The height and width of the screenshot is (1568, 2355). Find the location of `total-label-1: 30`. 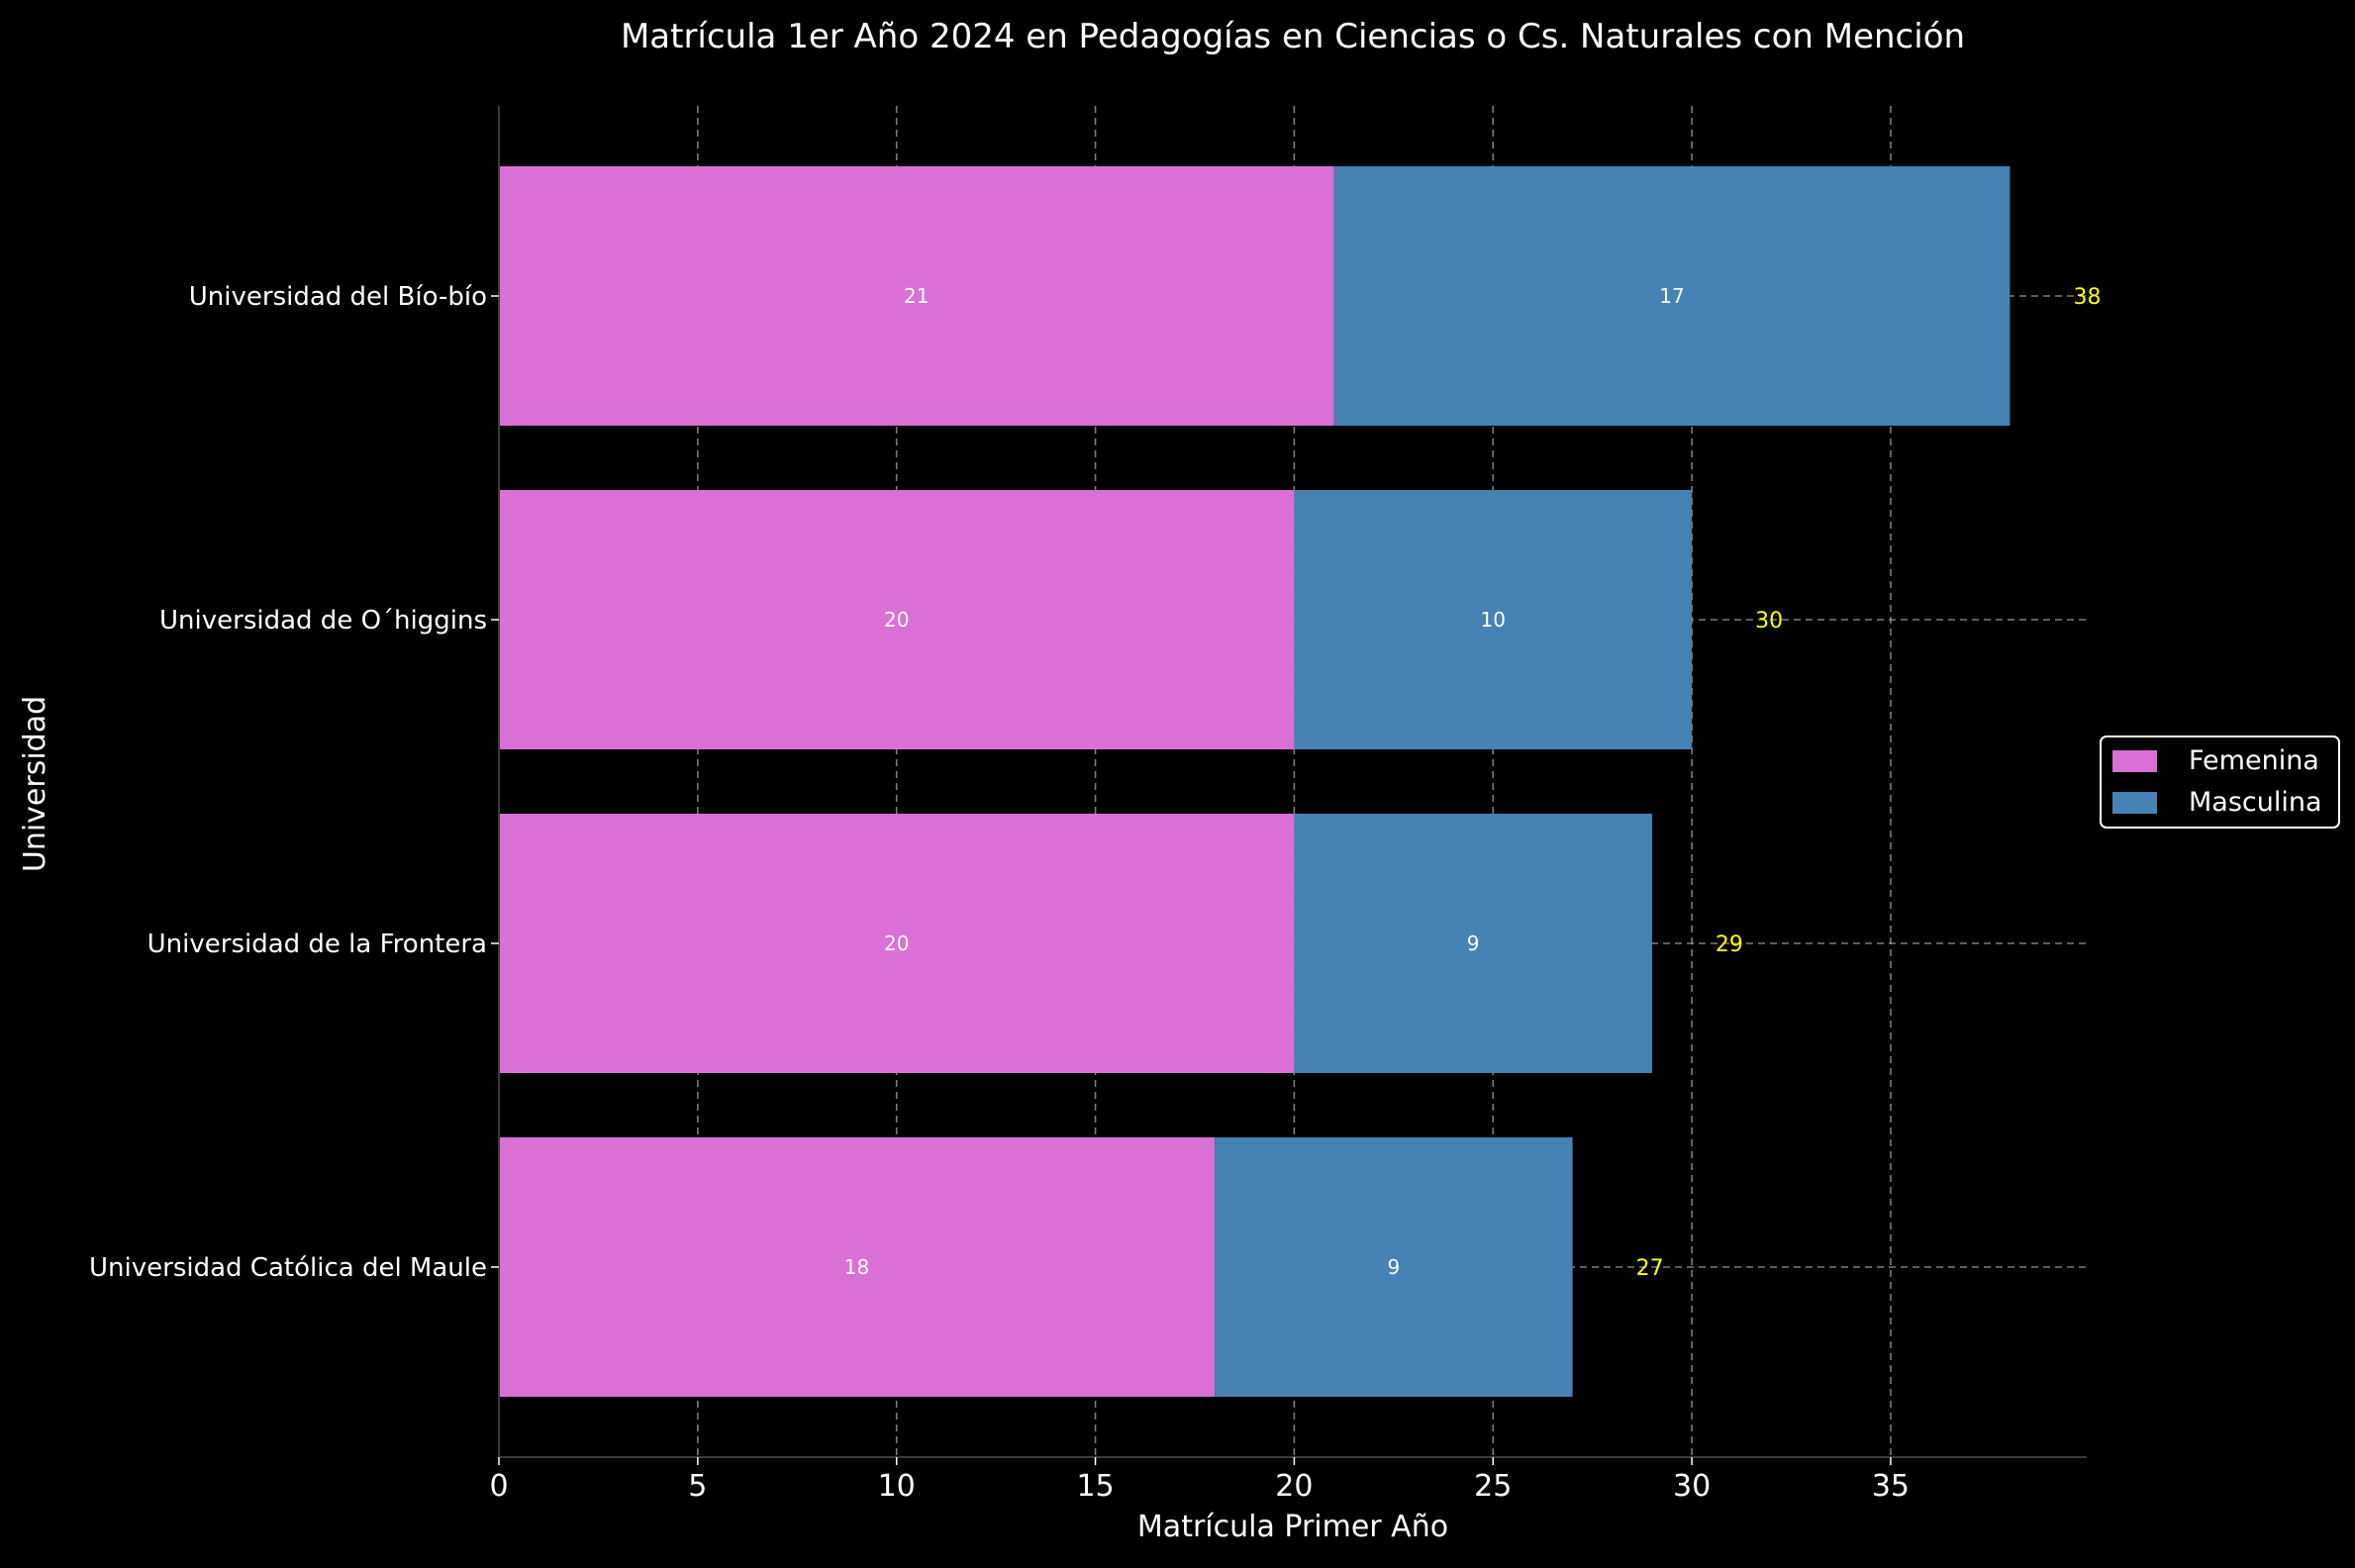

total-label-1: 30 is located at coordinates (1769, 621).